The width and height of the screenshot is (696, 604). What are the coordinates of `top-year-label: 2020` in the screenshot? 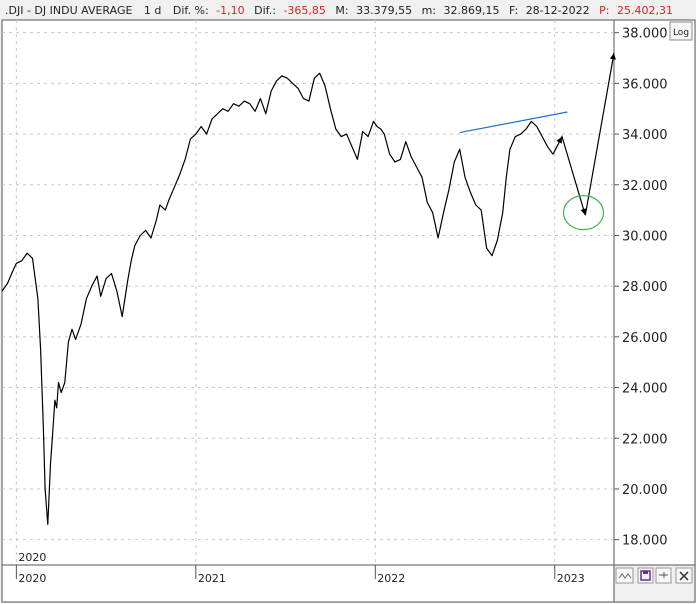 It's located at (32, 557).